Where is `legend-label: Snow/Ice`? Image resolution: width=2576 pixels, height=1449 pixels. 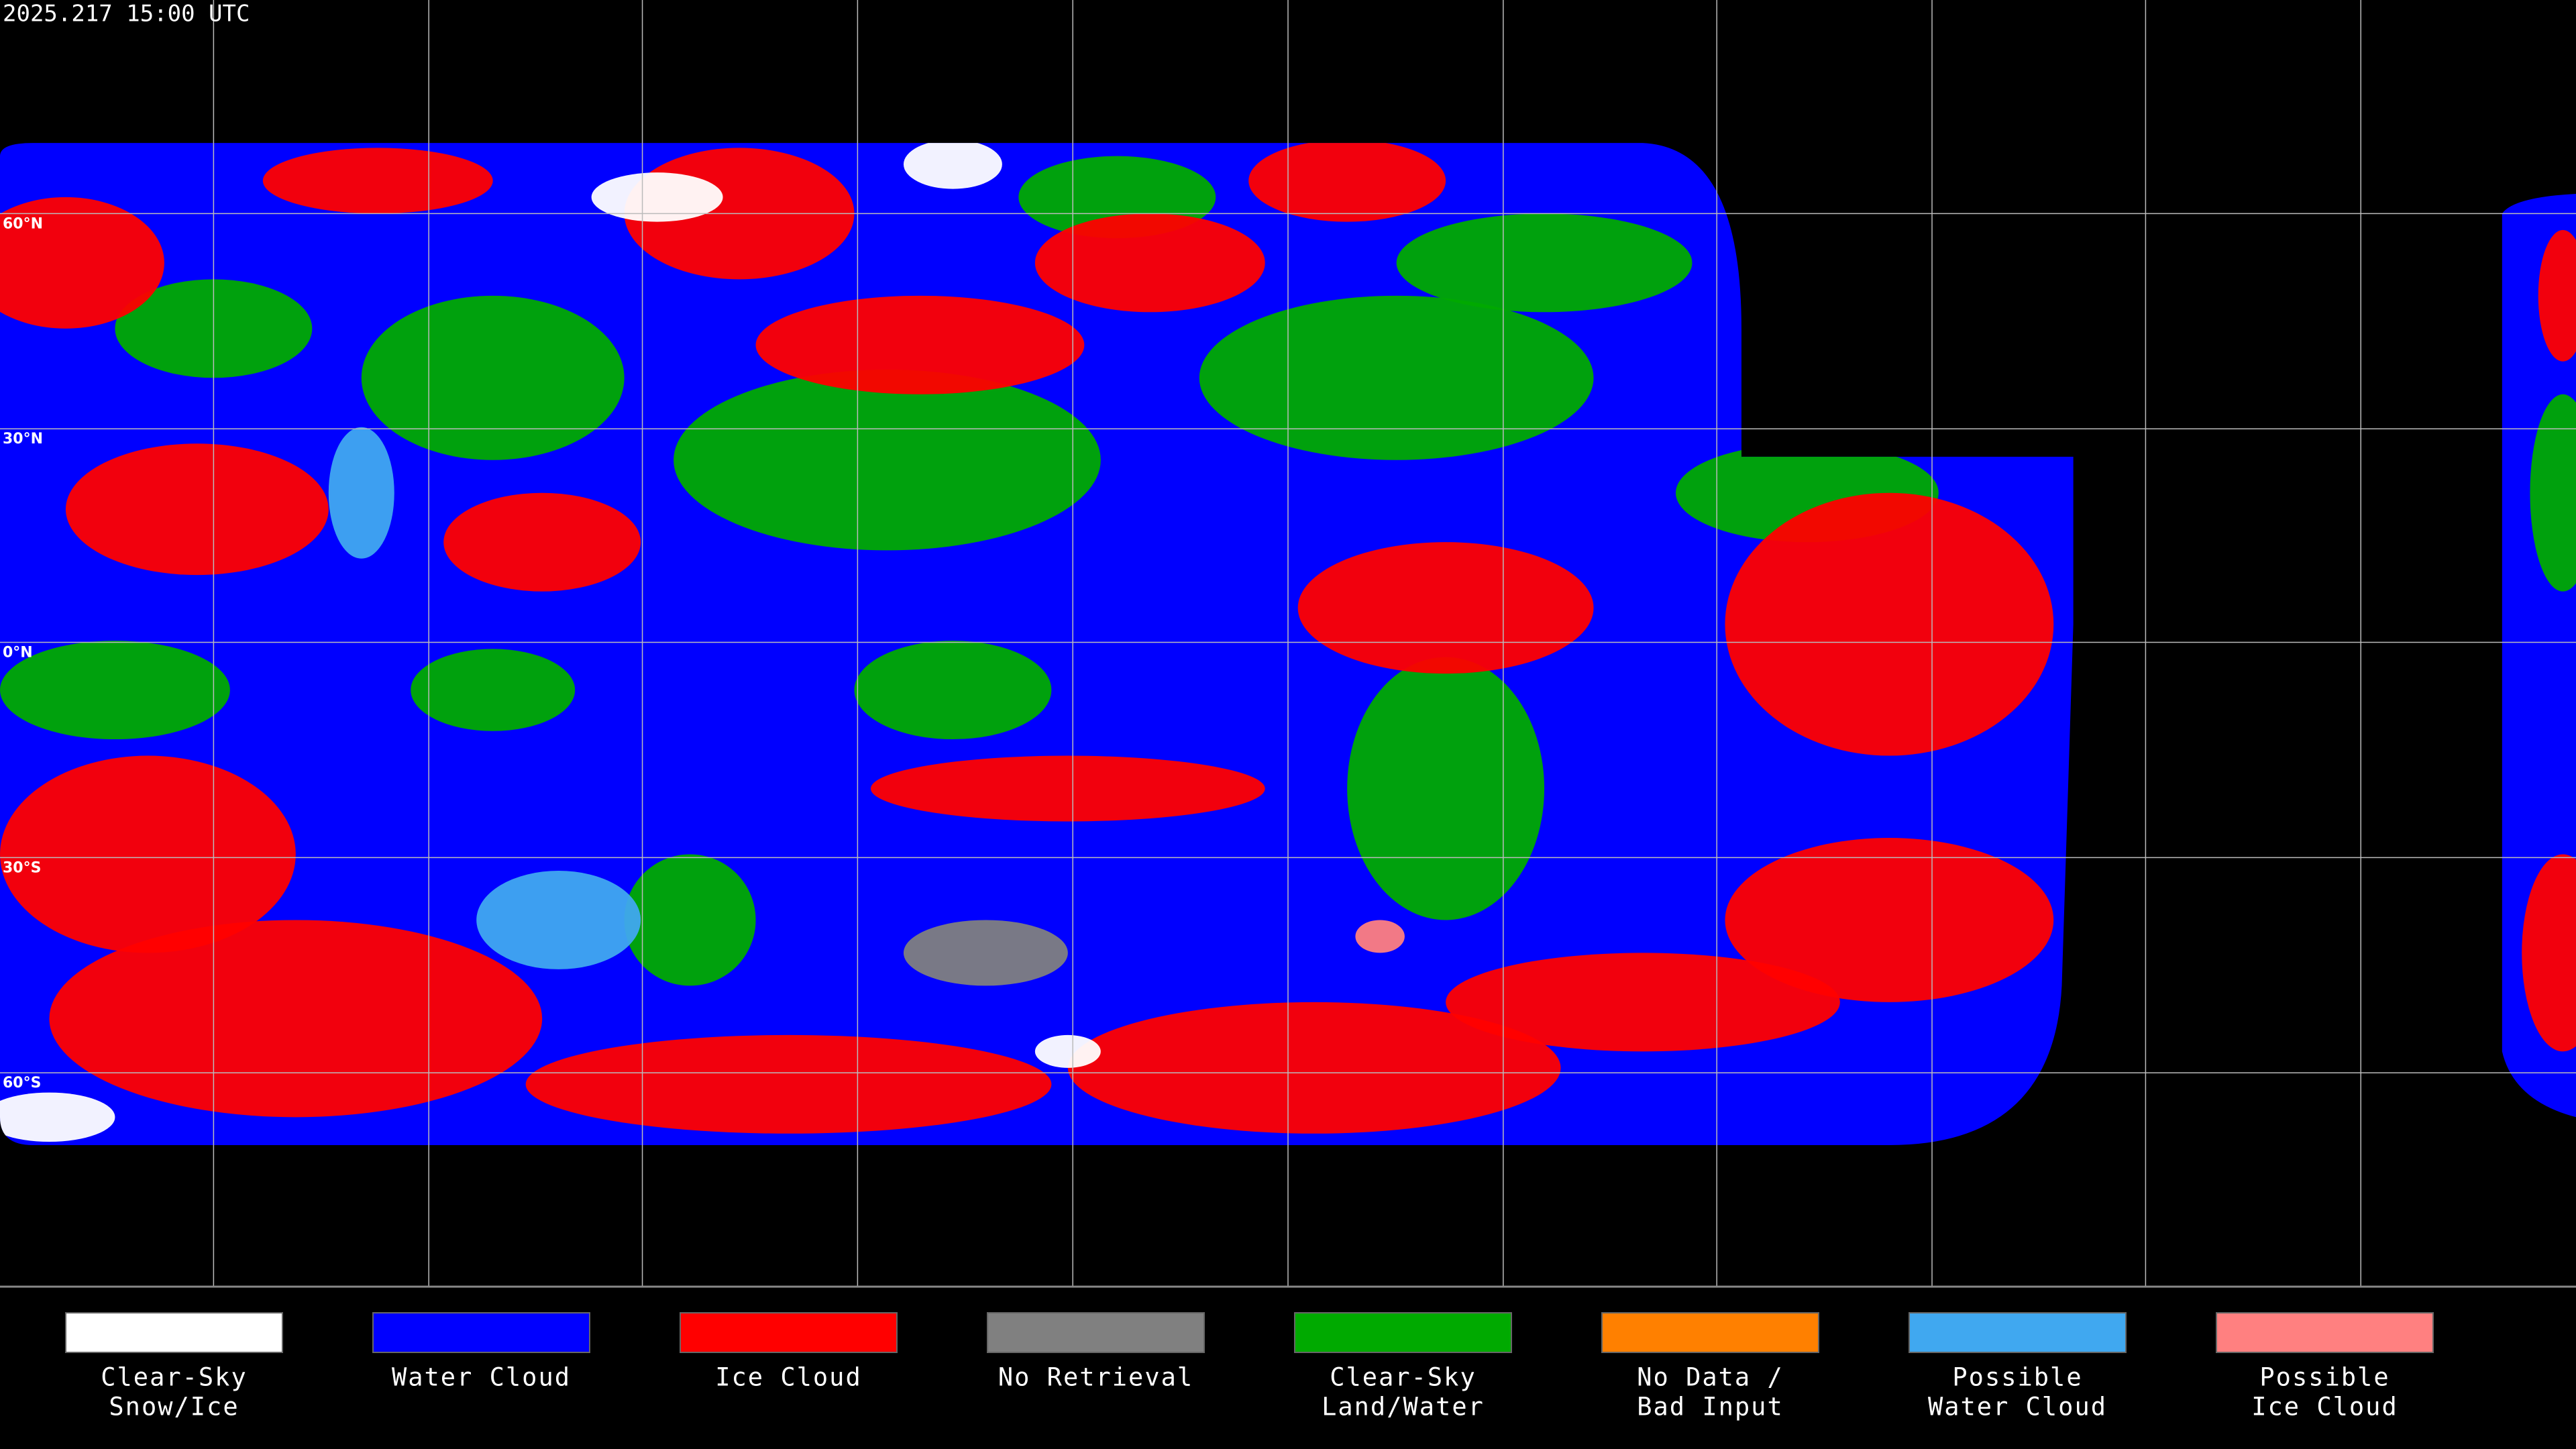 legend-label: Snow/Ice is located at coordinates (174, 1407).